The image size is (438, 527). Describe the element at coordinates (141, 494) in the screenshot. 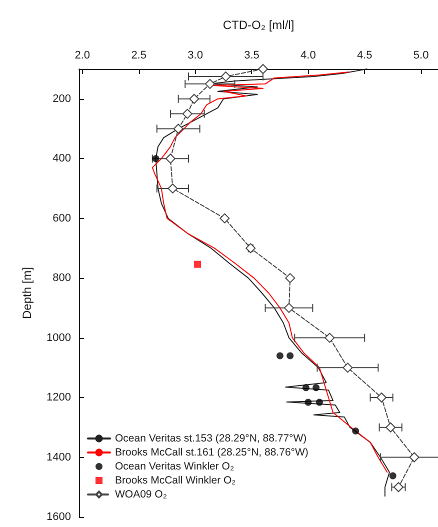

I see `legend-label: WOA09 O₂` at that location.